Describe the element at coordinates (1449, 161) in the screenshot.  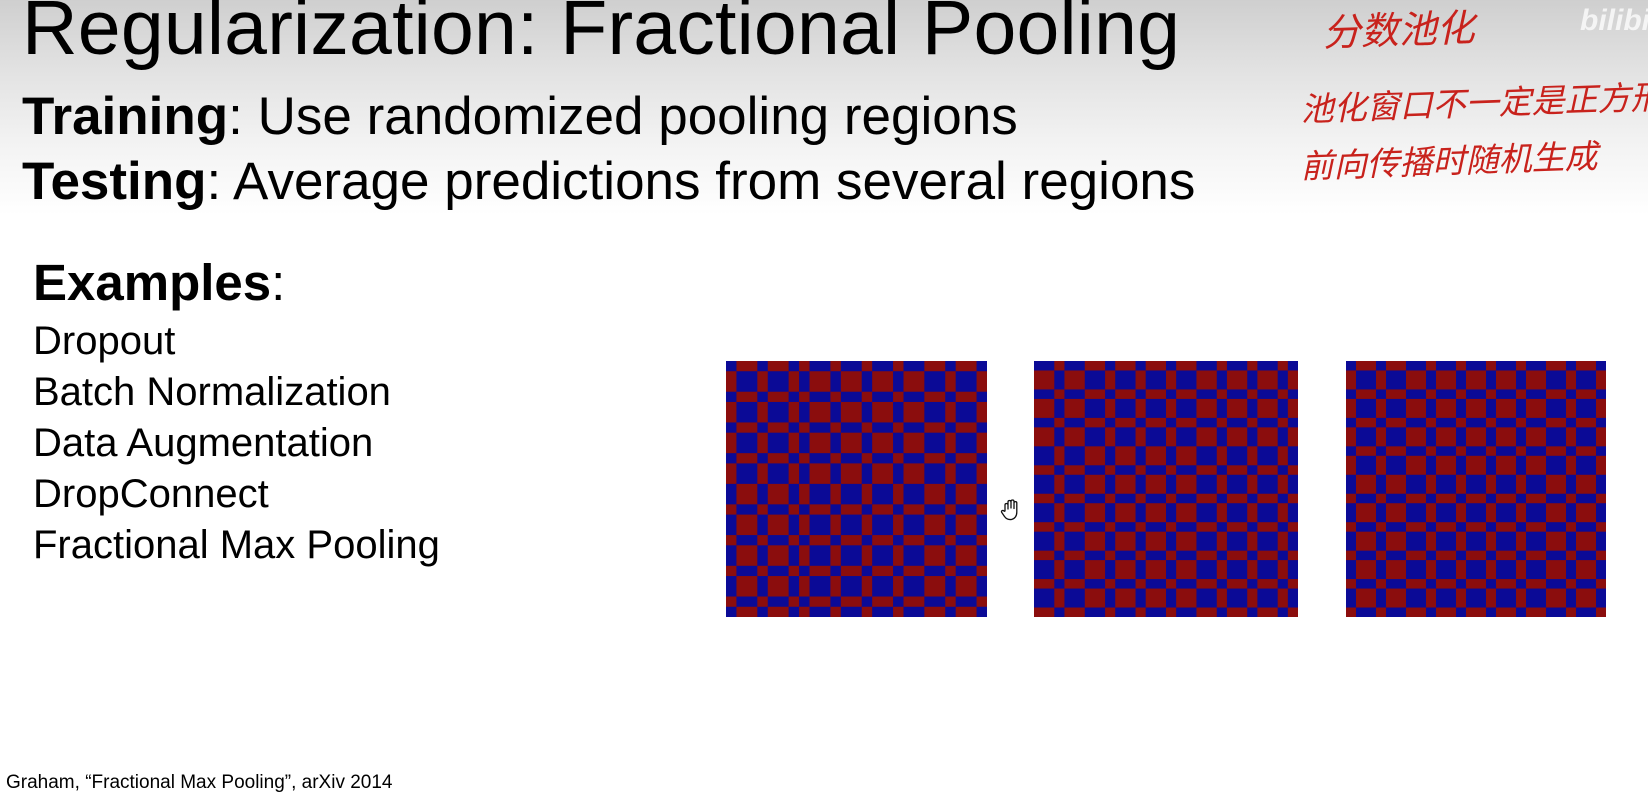
I see `handwritten-note-3: 前向传播时随机生成` at that location.